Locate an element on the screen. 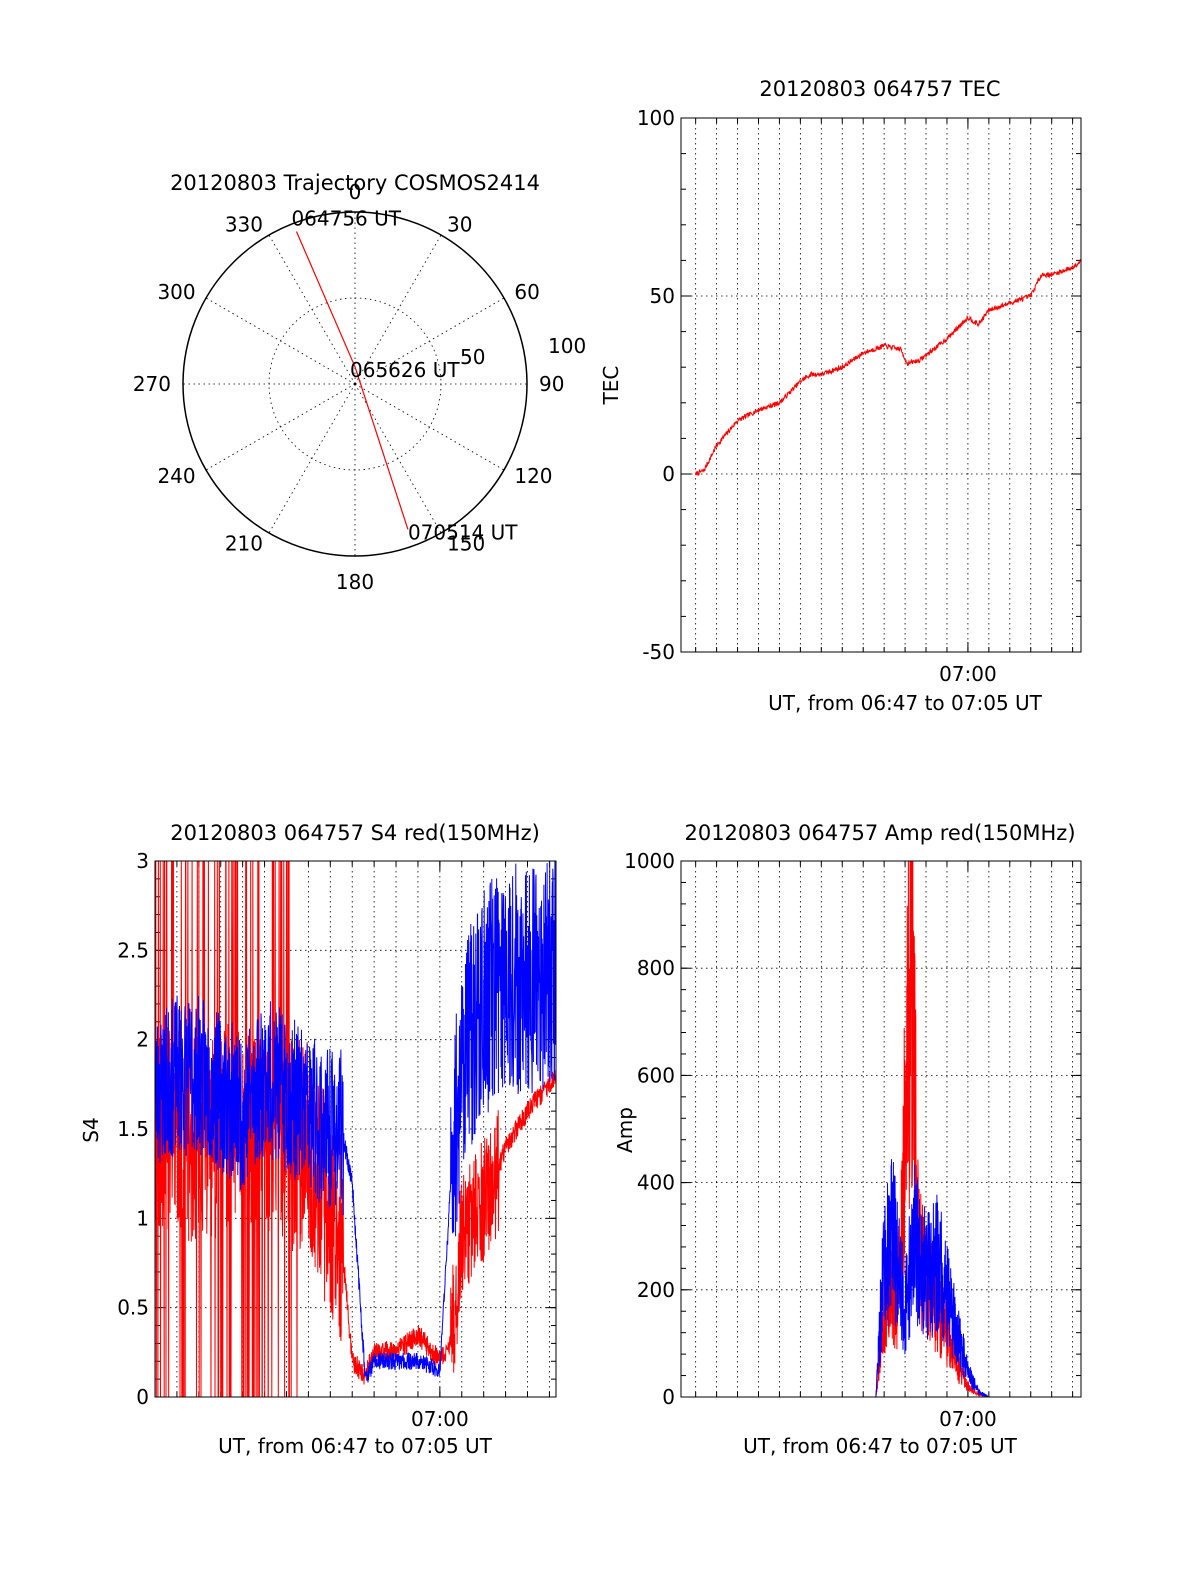  tec-title: 20120803 064757 TEC is located at coordinates (879, 89).